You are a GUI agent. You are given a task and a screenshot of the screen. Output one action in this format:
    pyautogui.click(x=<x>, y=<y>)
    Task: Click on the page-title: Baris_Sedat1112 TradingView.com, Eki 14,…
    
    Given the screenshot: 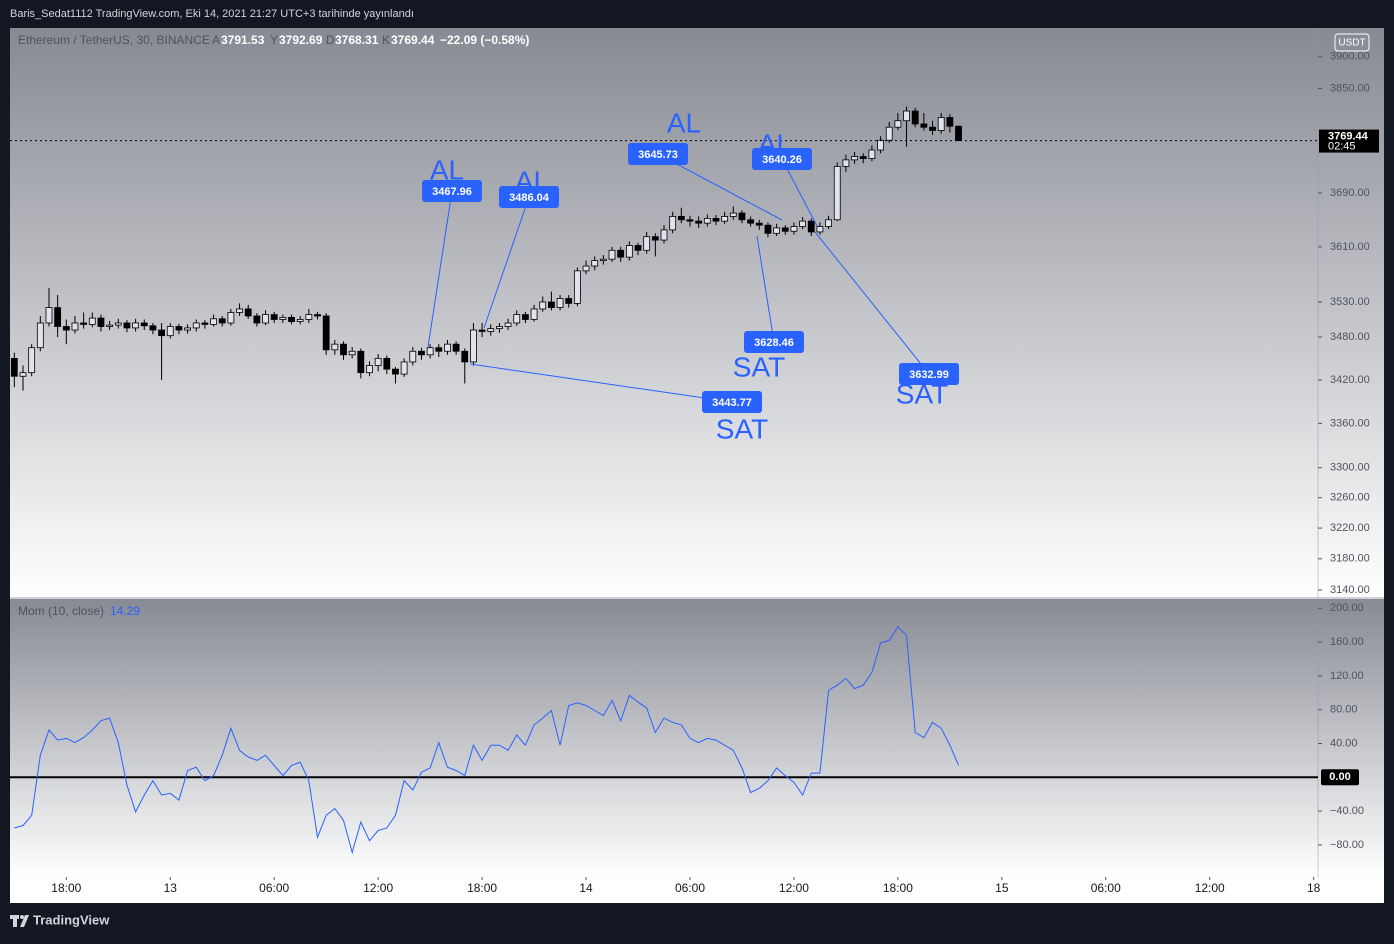 What is the action you would take?
    pyautogui.click(x=212, y=14)
    